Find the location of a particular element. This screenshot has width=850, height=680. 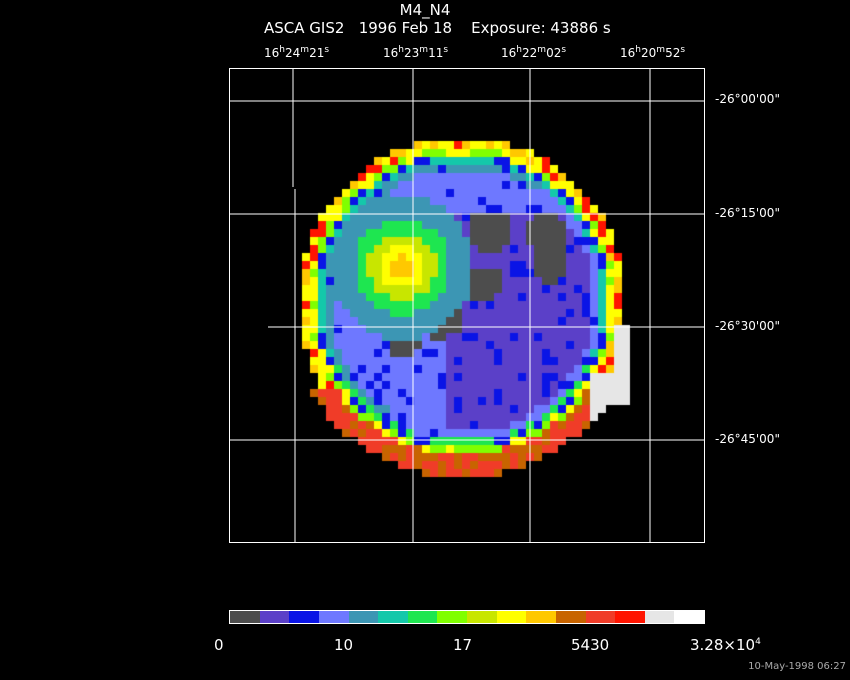

ra-label-4: 16h20m52s is located at coordinates (653, 52).